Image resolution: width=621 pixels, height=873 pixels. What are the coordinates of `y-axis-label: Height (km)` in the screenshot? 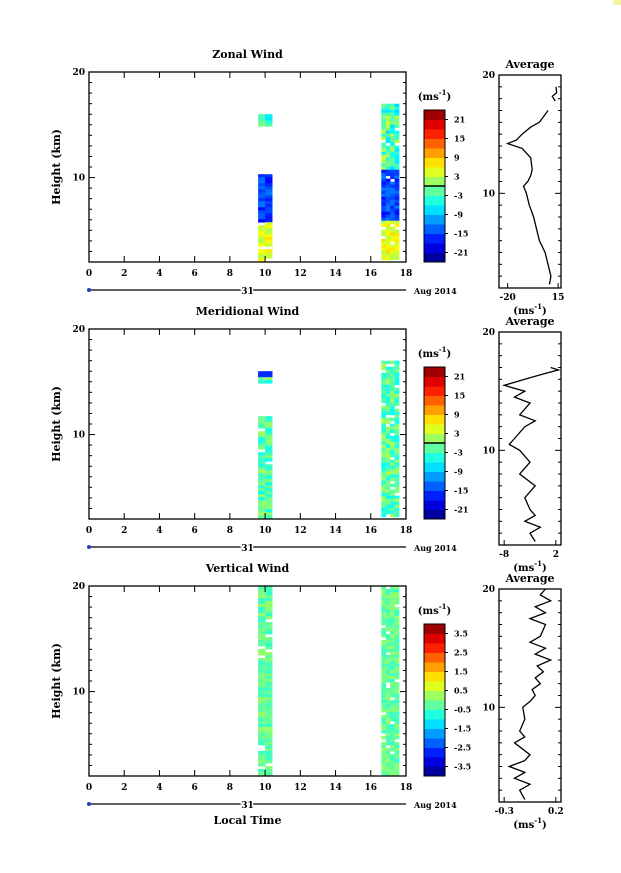 It's located at (56, 681).